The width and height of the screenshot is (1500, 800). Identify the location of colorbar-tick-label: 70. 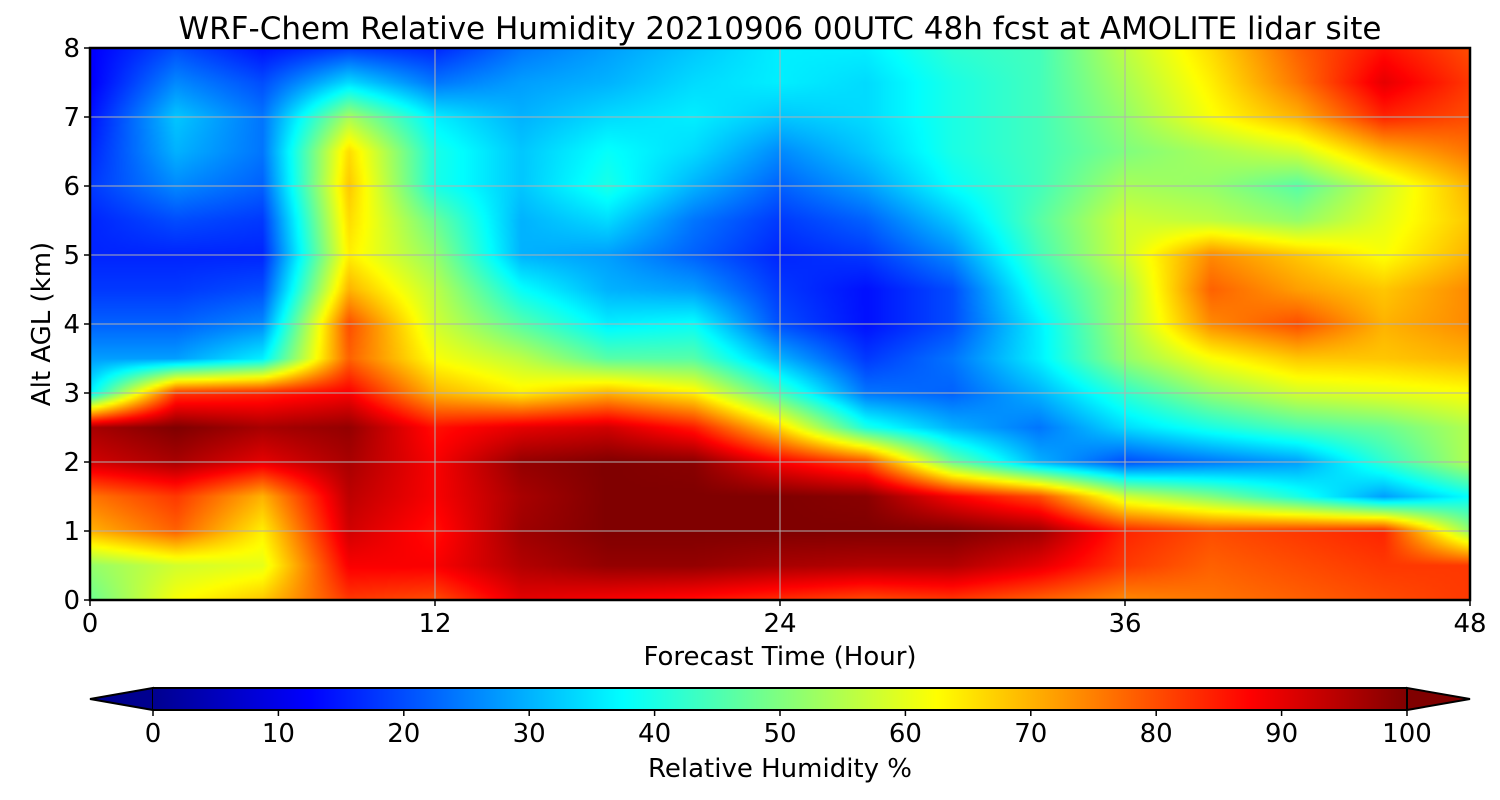
(1030, 734).